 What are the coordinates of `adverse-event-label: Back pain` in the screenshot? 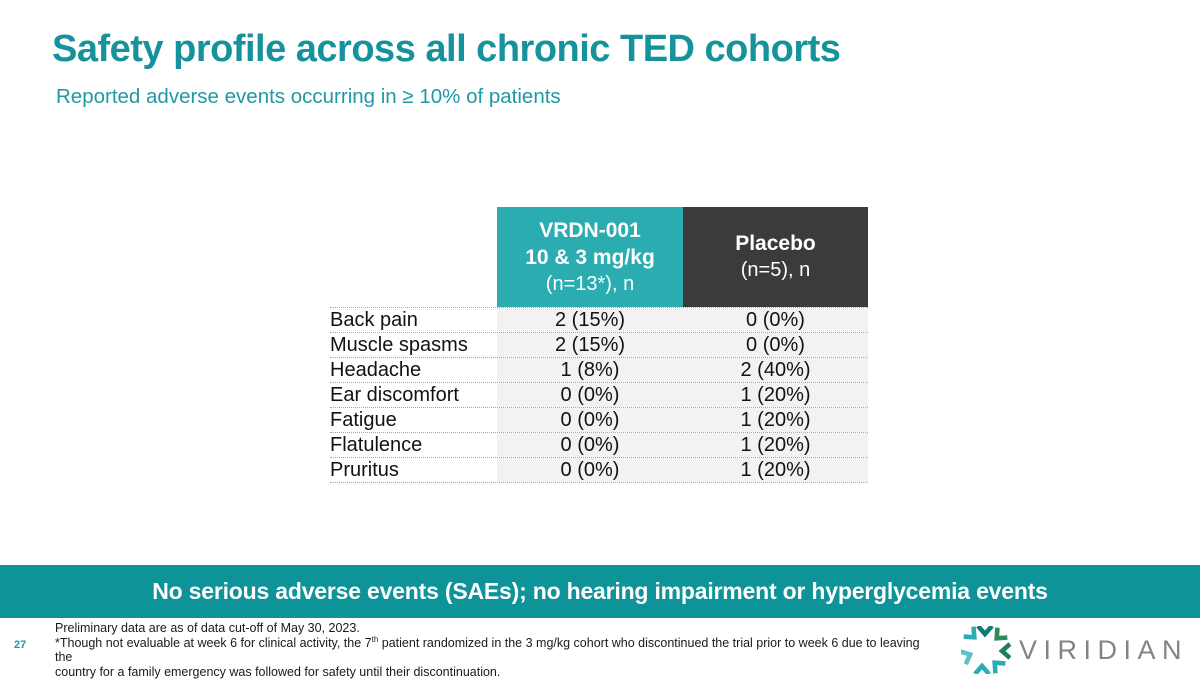 It's located at (413, 320).